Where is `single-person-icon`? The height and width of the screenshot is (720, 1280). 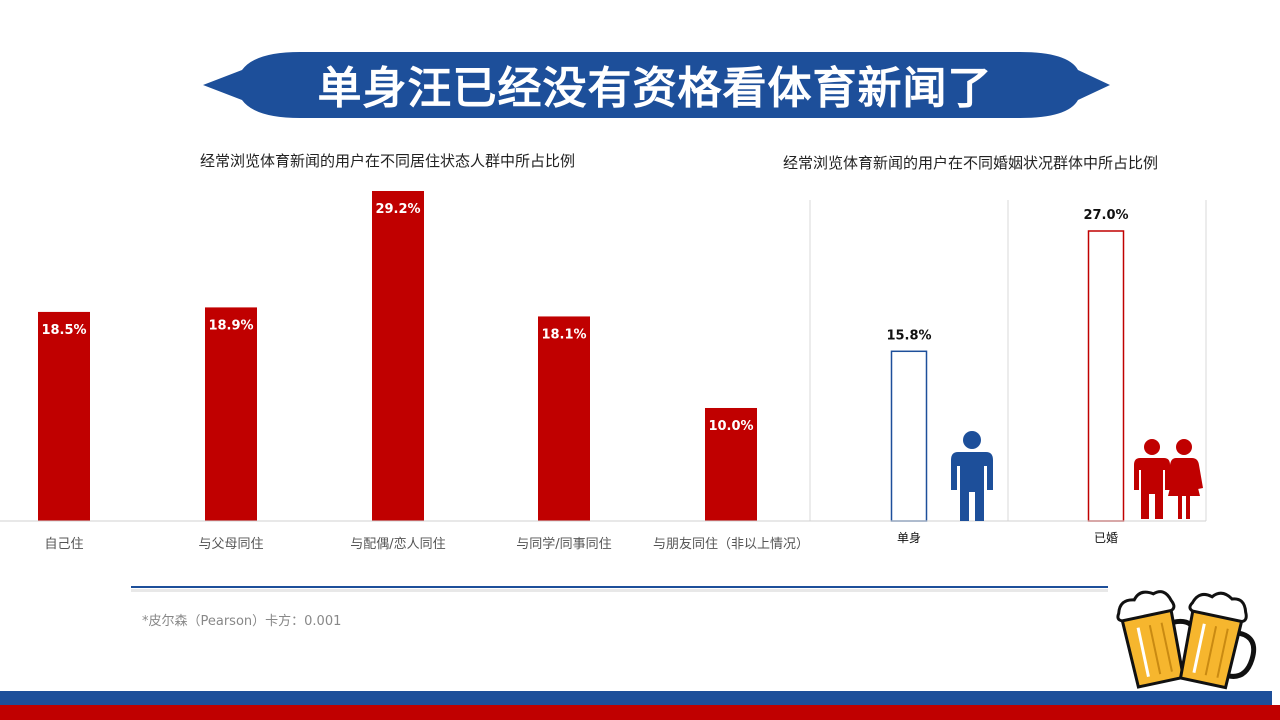 single-person-icon is located at coordinates (972, 476).